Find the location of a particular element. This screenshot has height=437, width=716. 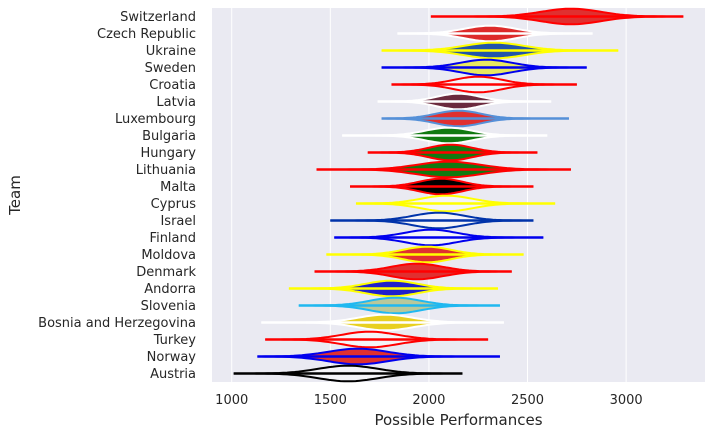

violin-czech-republic is located at coordinates (495, 33).